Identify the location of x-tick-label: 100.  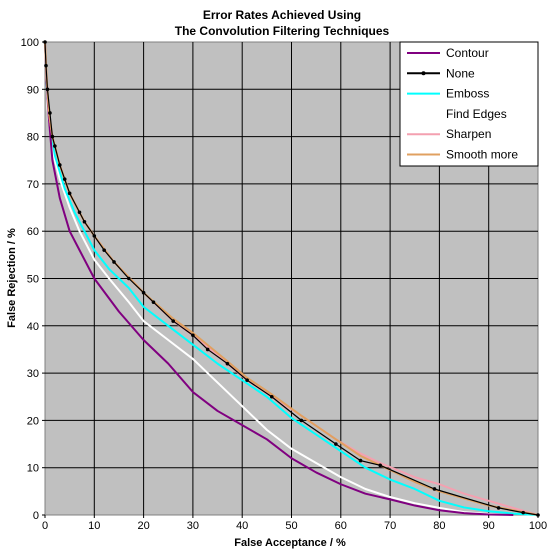
(538, 526).